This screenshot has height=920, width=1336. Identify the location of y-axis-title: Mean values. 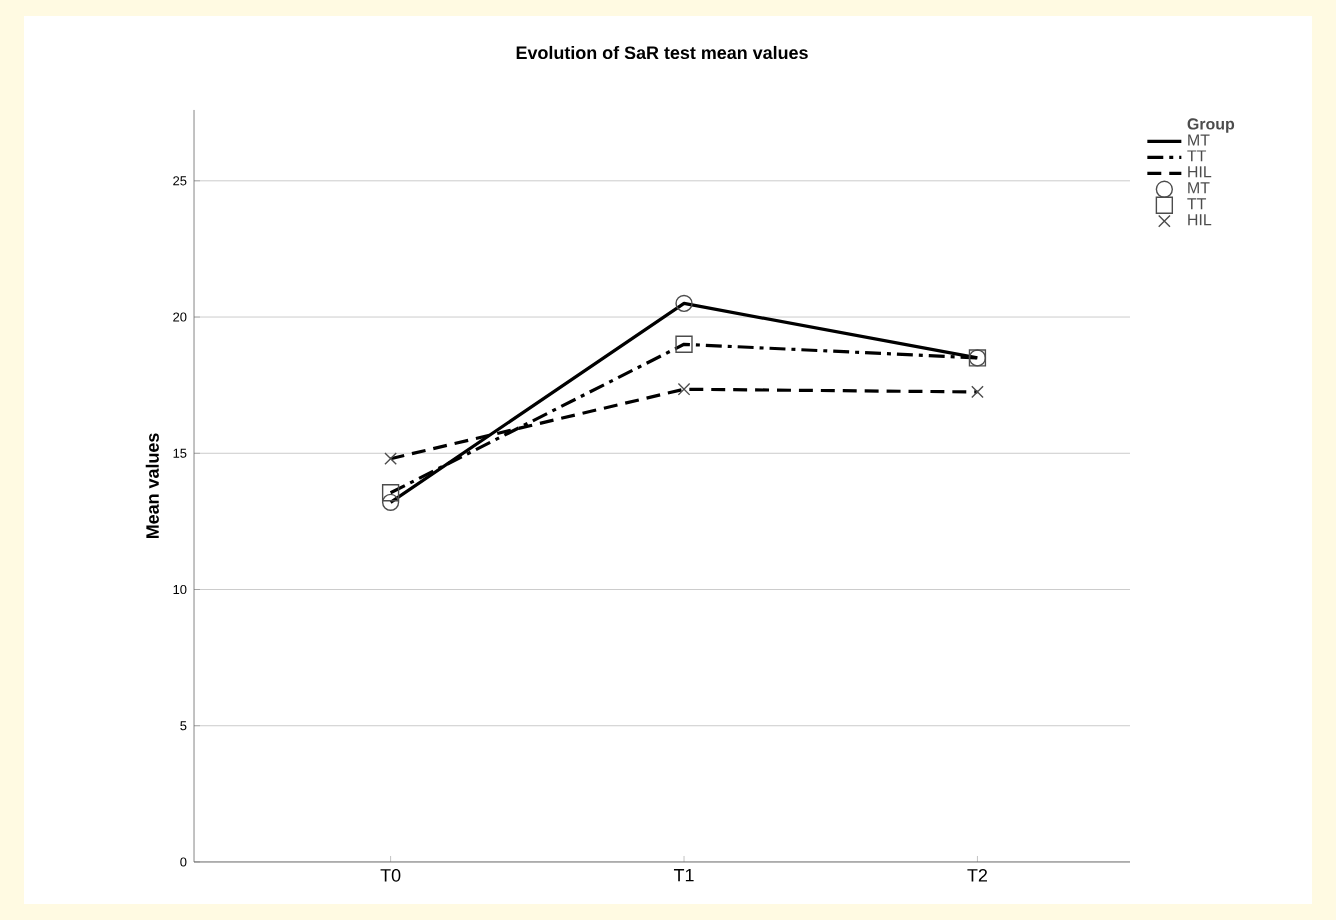
(152, 486).